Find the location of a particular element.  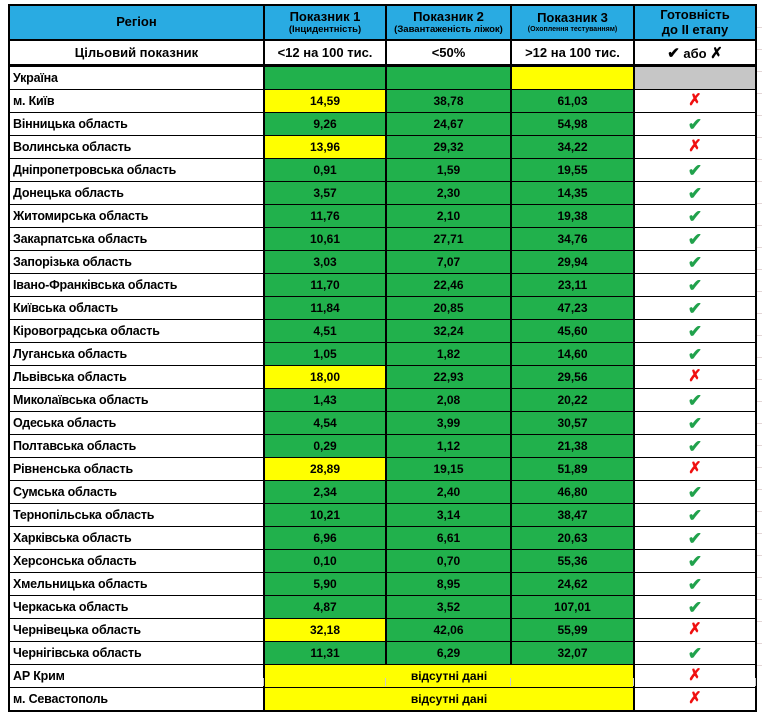

table-row: Донецька область 3,57 2,30 14,35 ✔ is located at coordinates (382, 193).